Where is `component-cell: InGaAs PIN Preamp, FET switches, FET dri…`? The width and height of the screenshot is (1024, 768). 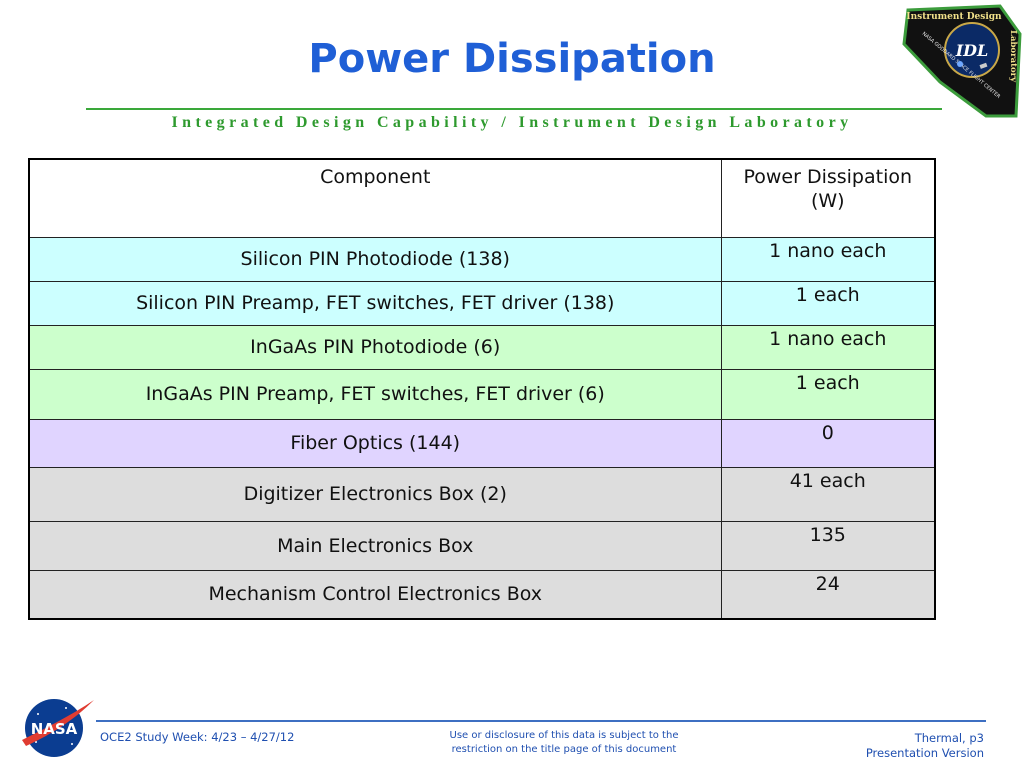 component-cell: InGaAs PIN Preamp, FET switches, FET dri… is located at coordinates (375, 394).